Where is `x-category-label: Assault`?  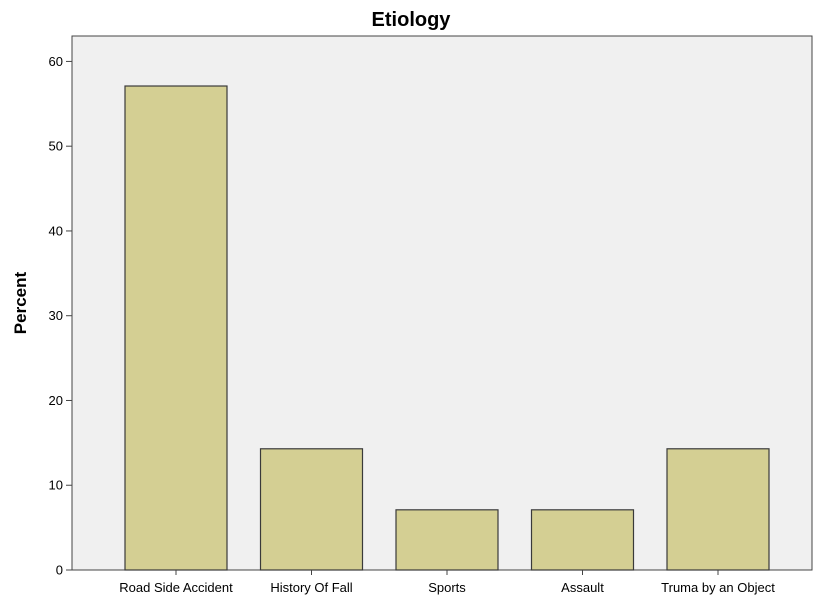 x-category-label: Assault is located at coordinates (582, 587).